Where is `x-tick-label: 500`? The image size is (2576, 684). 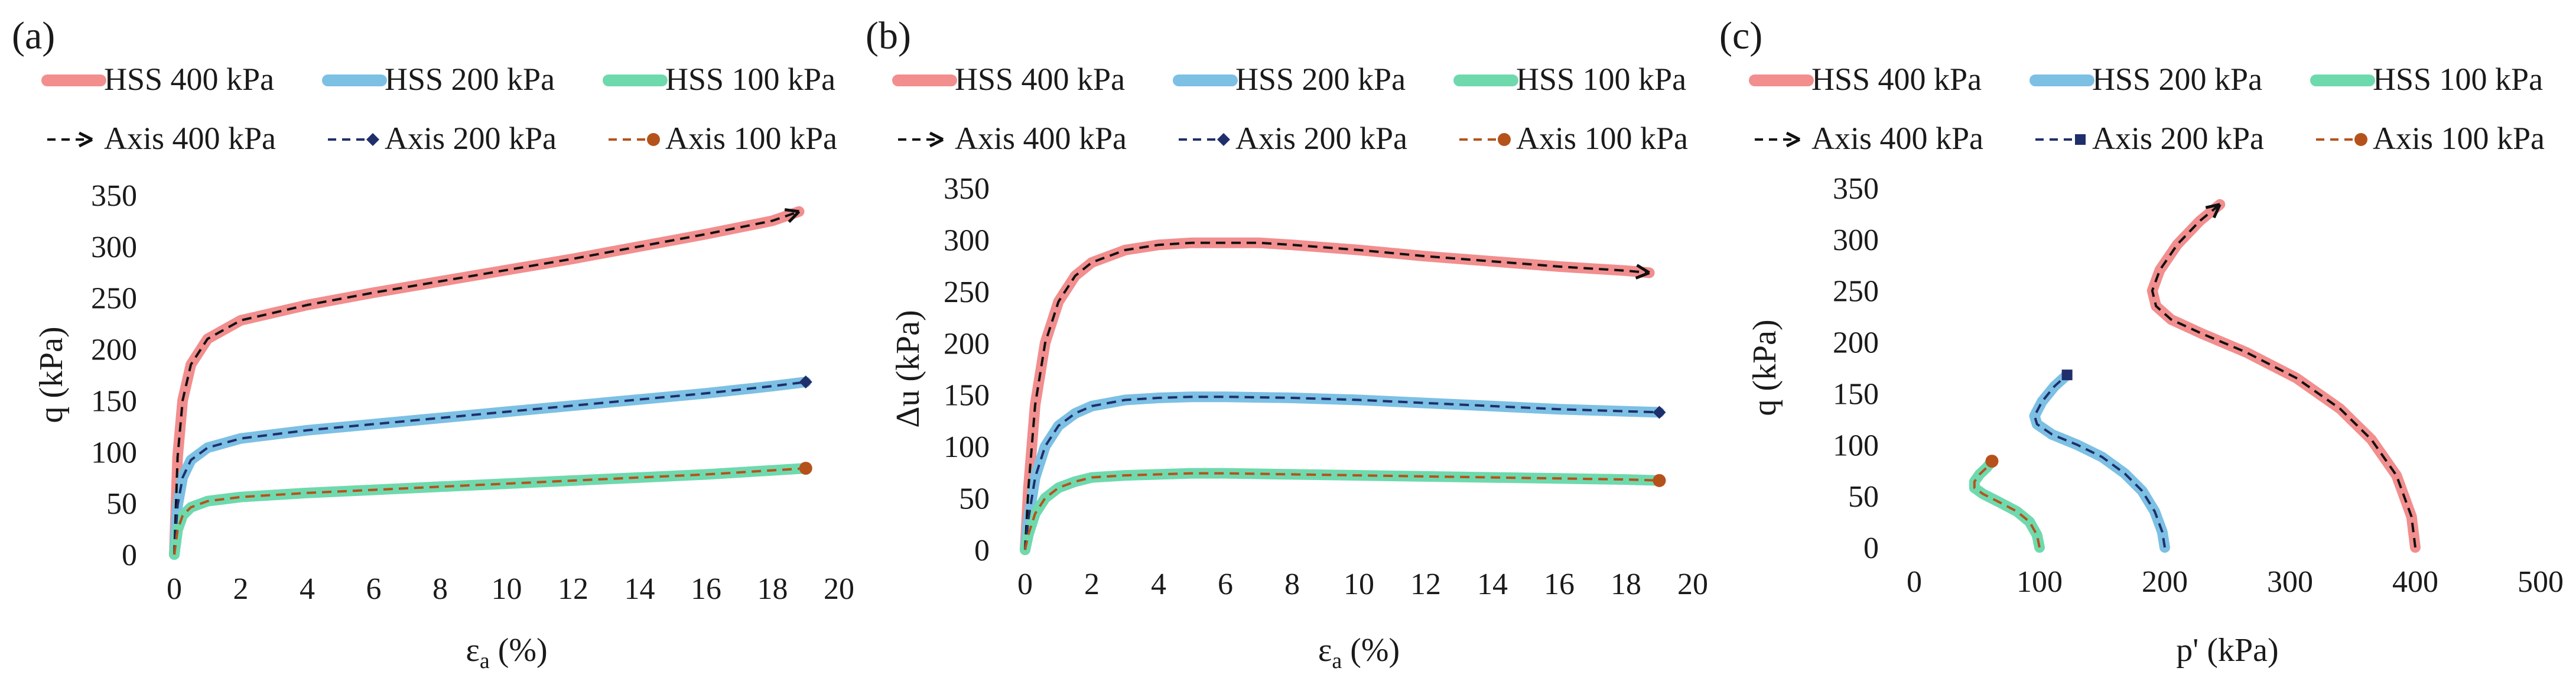
x-tick-label: 500 is located at coordinates (2541, 582).